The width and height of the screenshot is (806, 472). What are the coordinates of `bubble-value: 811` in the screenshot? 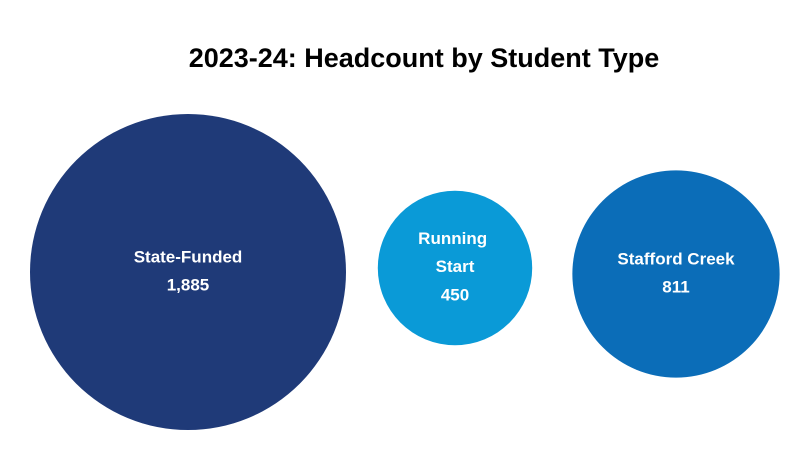 It's located at (675, 286).